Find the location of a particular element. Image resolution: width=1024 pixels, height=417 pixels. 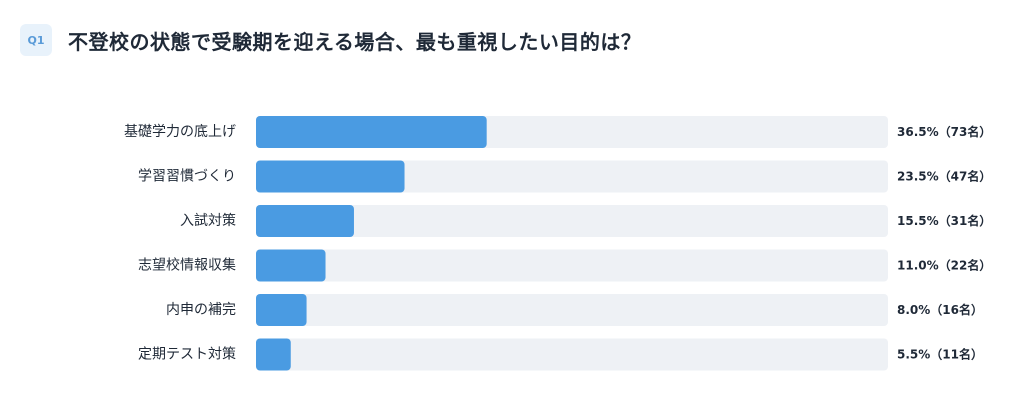

value-label: 8.0%（16名） is located at coordinates (940, 309).